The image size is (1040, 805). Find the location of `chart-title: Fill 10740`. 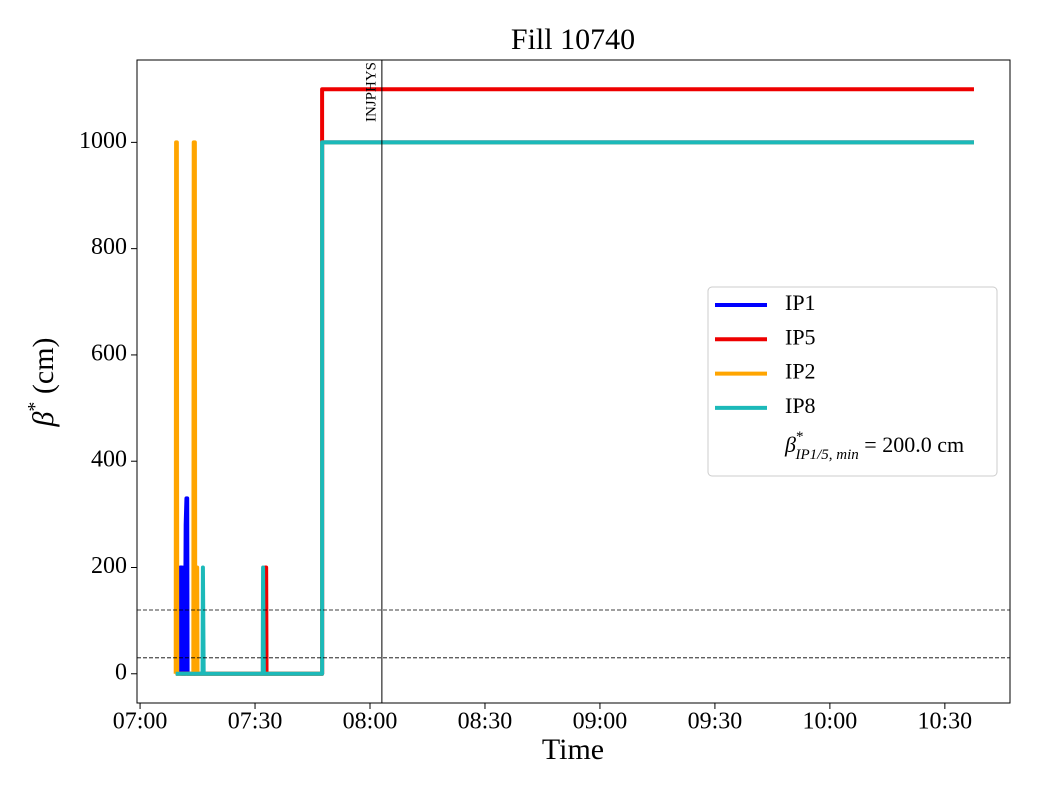

chart-title: Fill 10740 is located at coordinates (573, 39).